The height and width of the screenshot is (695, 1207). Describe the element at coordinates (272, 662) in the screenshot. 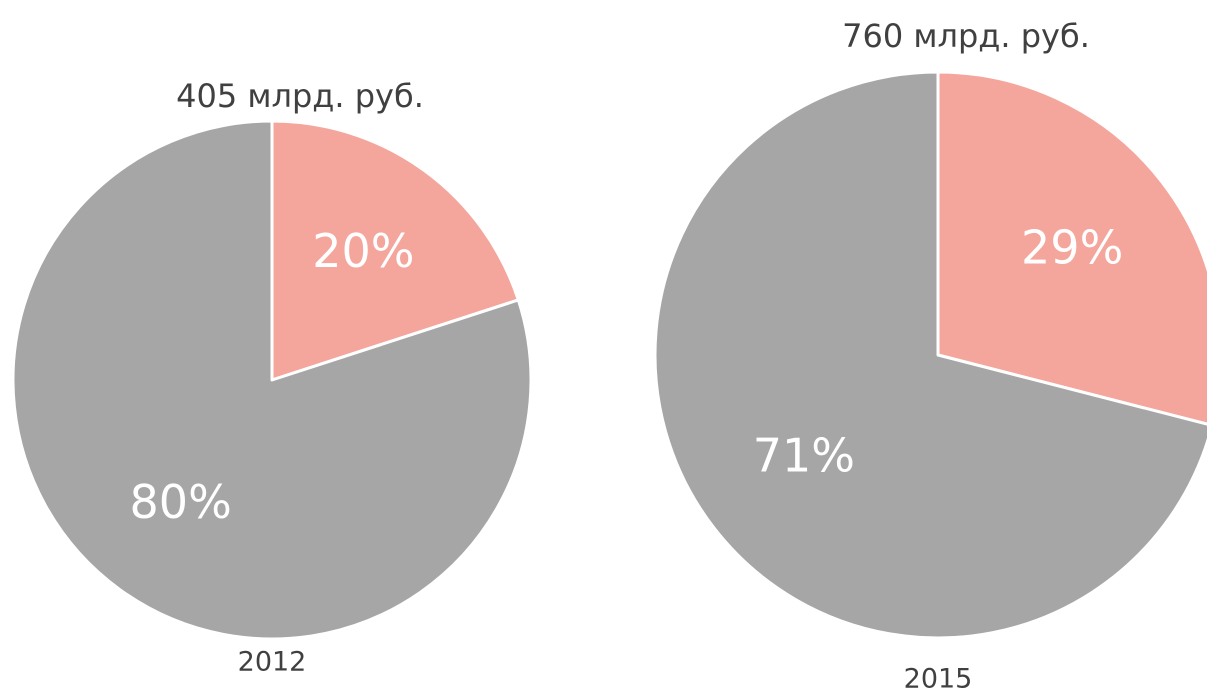

I see `year-label: 2012` at that location.